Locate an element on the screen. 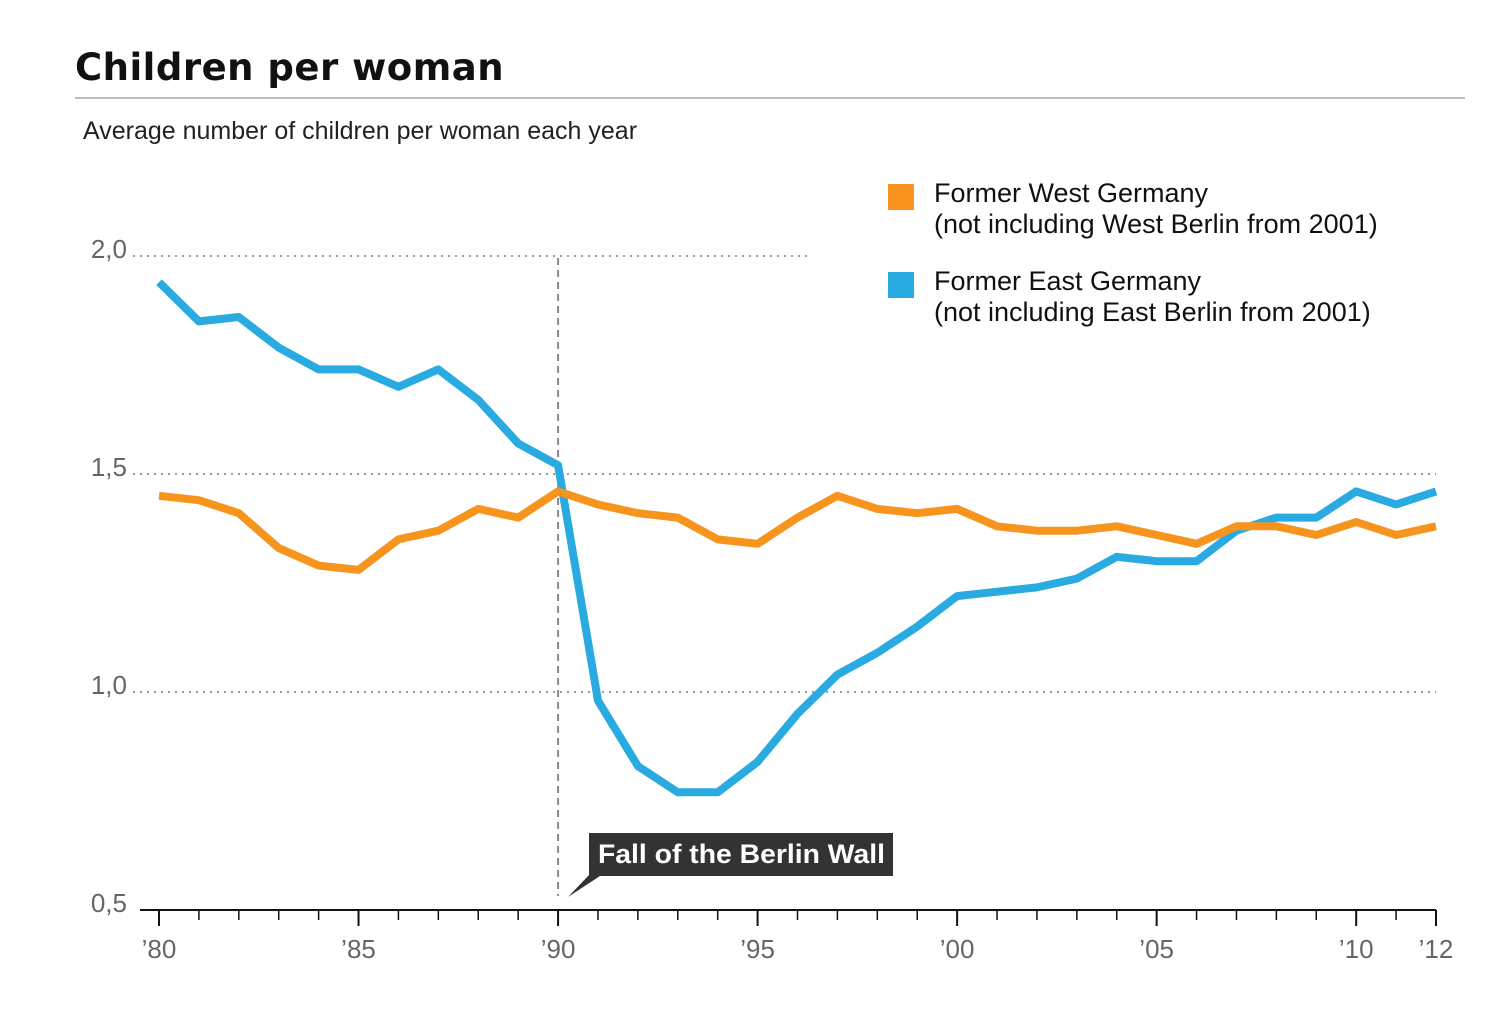 This screenshot has height=1028, width=1510. x-tick-label: ’80 is located at coordinates (159, 949).